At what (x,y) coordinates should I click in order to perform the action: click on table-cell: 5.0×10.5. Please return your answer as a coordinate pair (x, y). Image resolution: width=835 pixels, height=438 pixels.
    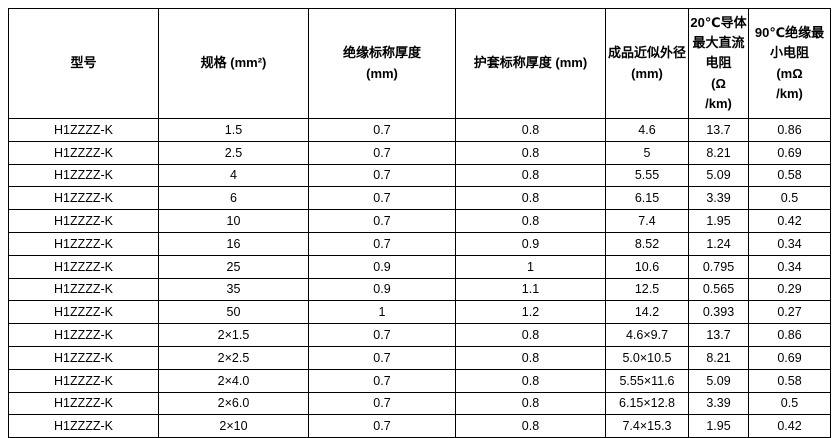
    Looking at the image, I should click on (647, 357).